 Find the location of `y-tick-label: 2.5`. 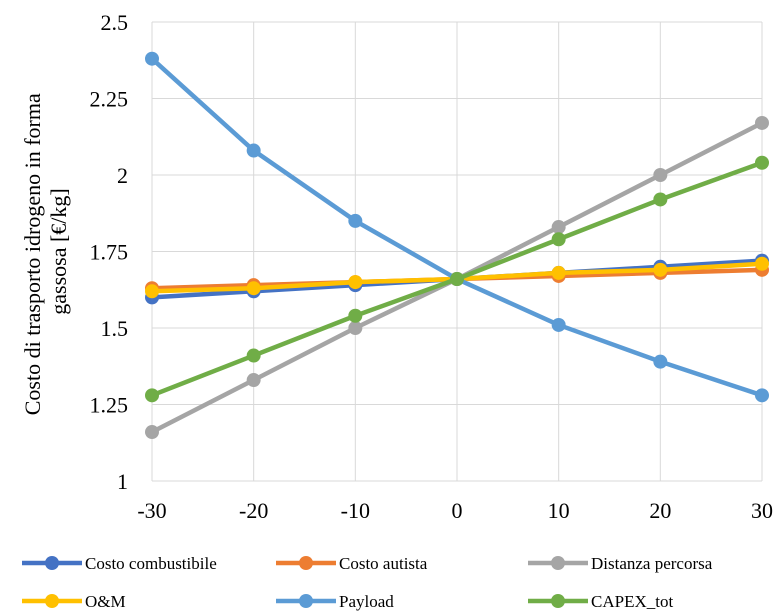

y-tick-label: 2.5 is located at coordinates (115, 22).